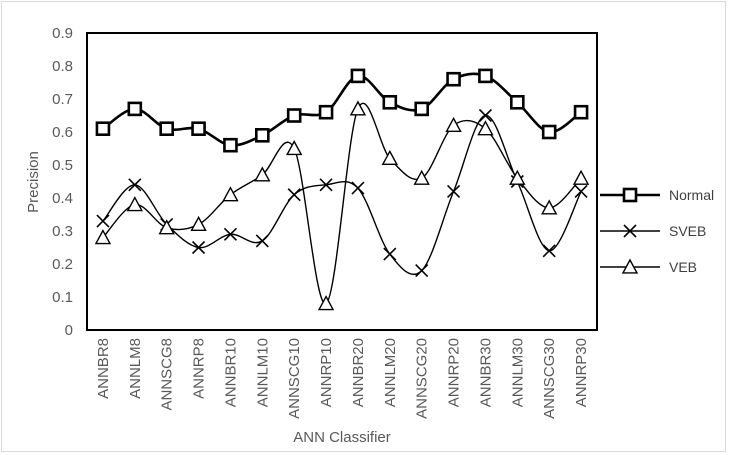  I want to click on y-tick-label: 0.3, so click(62, 231).